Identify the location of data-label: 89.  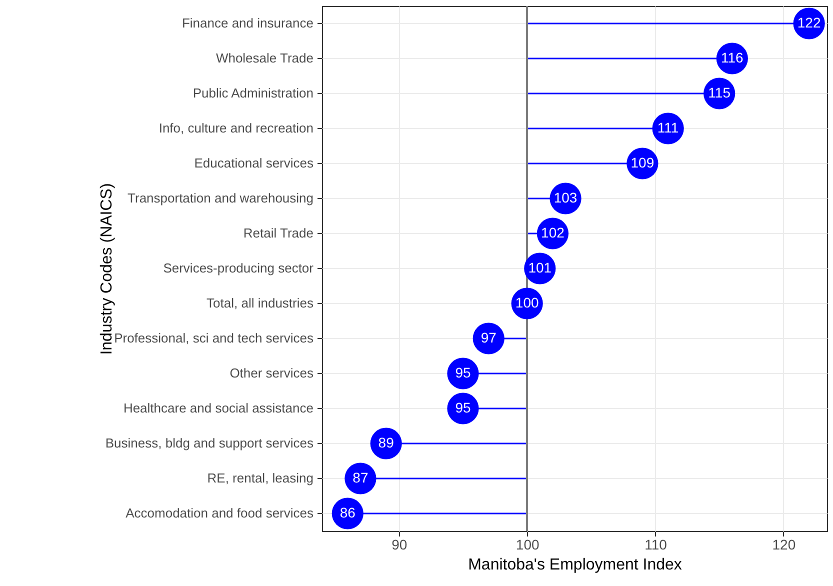
(386, 442).